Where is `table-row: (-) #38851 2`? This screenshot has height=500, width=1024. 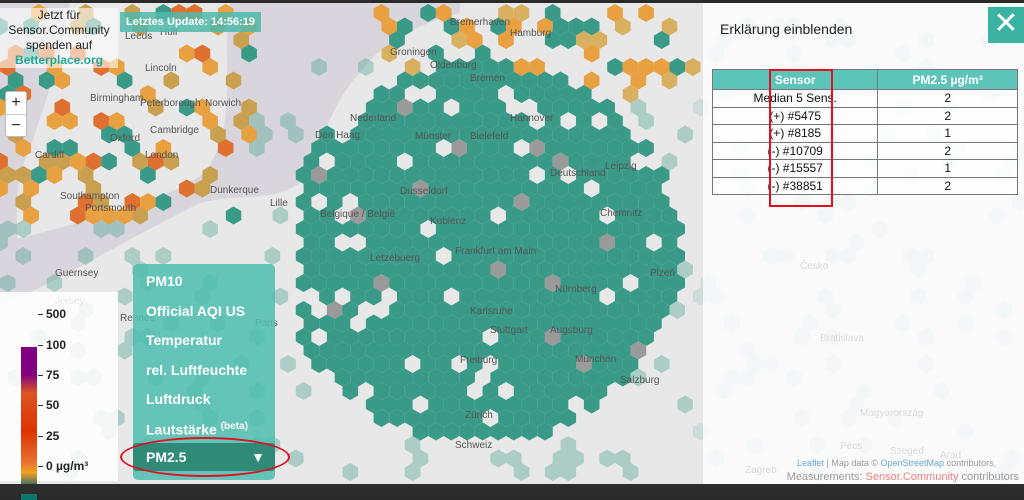 table-row: (-) #38851 2 is located at coordinates (864, 185).